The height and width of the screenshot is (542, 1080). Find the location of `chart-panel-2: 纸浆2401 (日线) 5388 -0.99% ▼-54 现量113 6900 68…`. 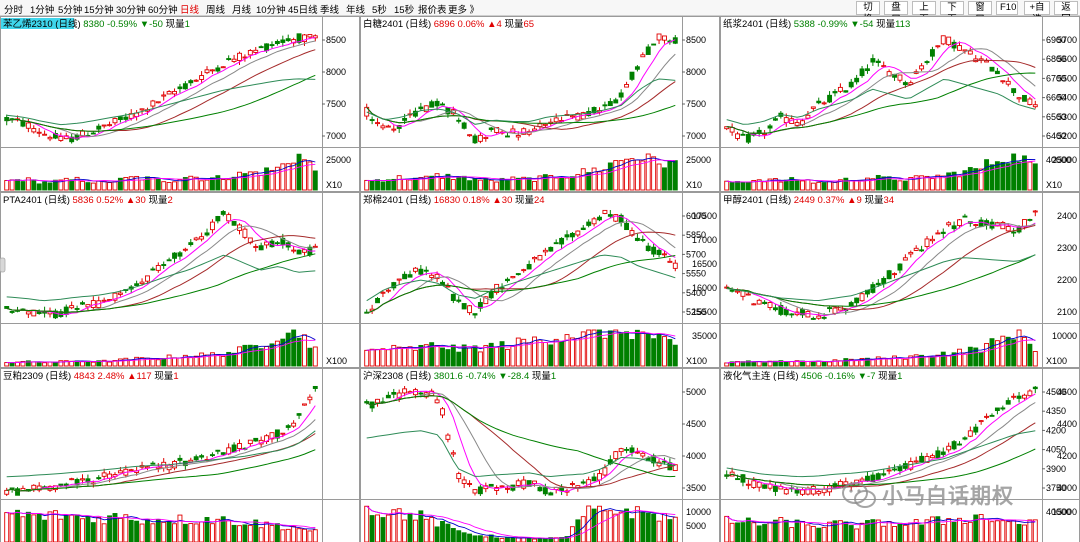

chart-panel-2: 纸浆2401 (日线) 5388 -0.99% ▼-54 现量113 6900 68… is located at coordinates (900, 104).